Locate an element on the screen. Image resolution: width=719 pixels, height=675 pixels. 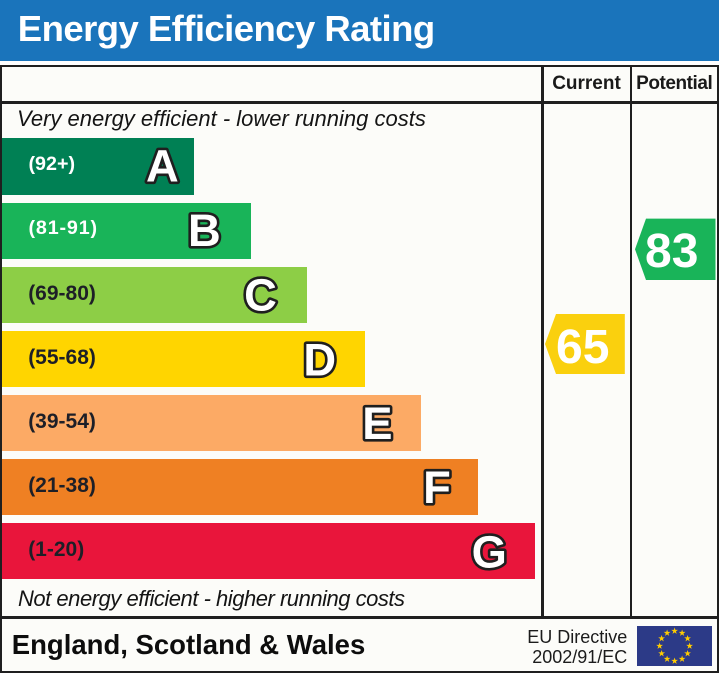
svg-text: G is located at coordinates (489, 551).